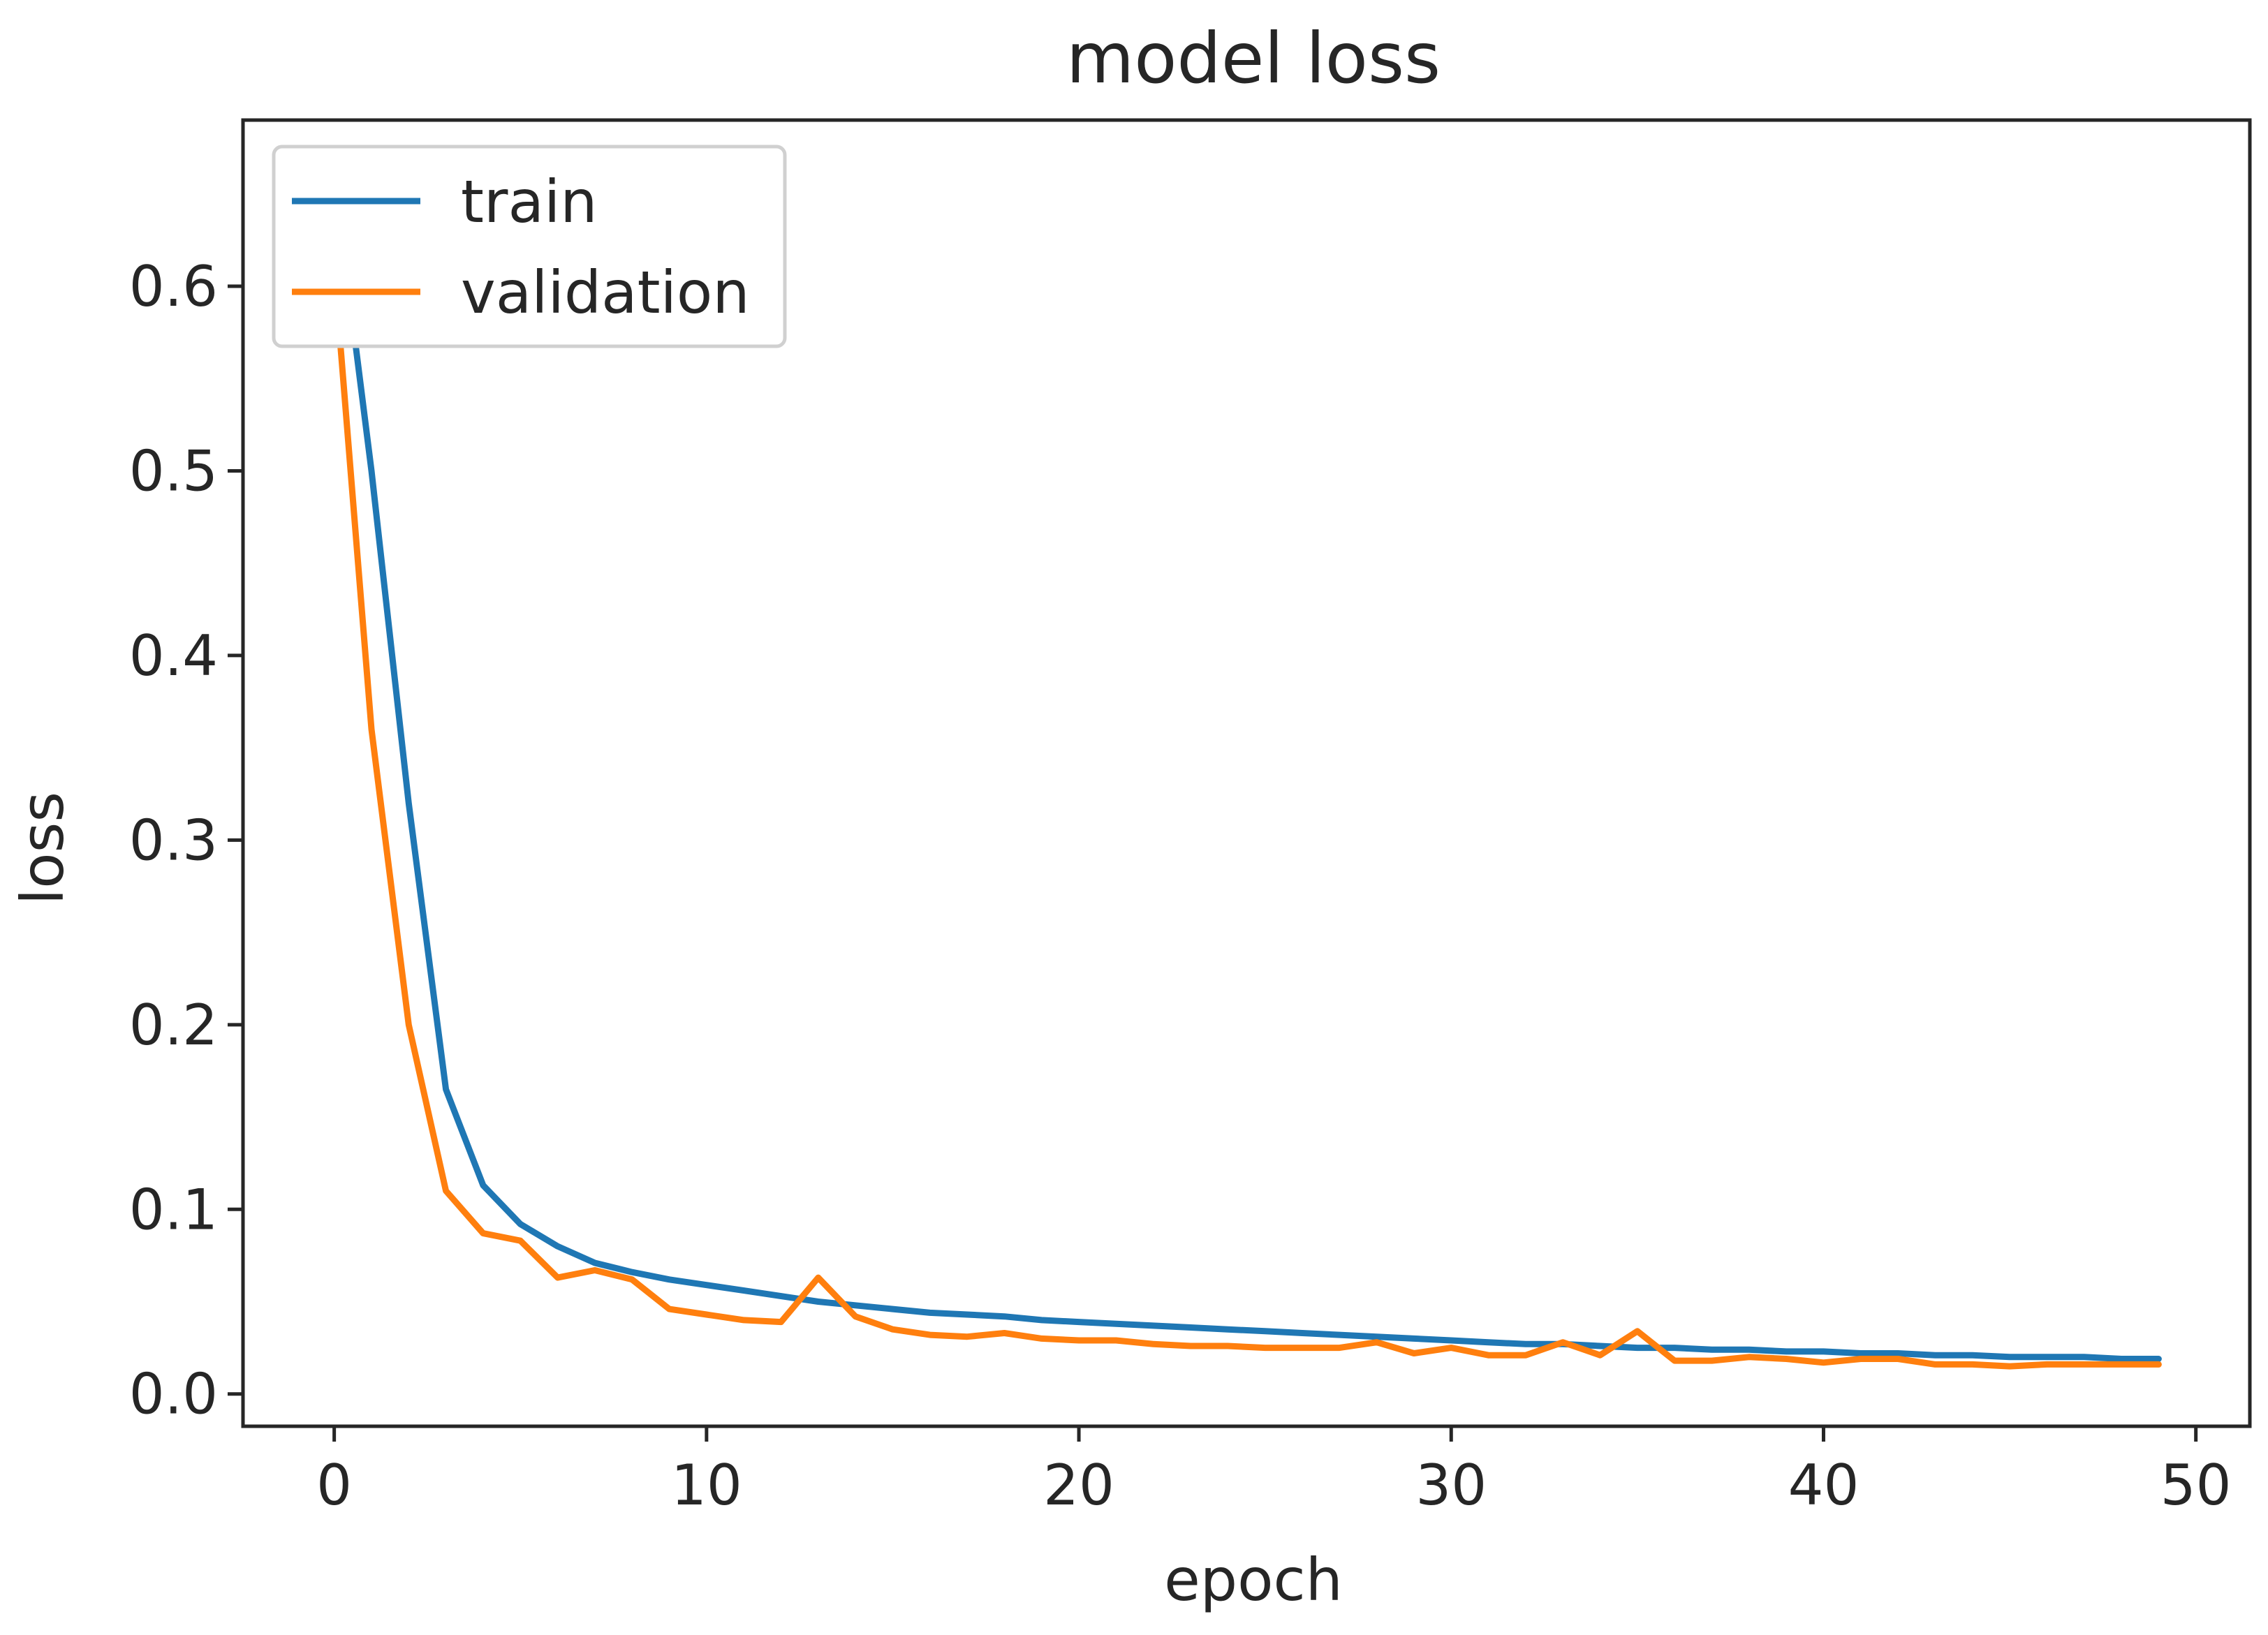 This screenshot has width=2268, height=1635. What do you see at coordinates (706, 1485) in the screenshot?
I see `x-tick-label: 10` at bounding box center [706, 1485].